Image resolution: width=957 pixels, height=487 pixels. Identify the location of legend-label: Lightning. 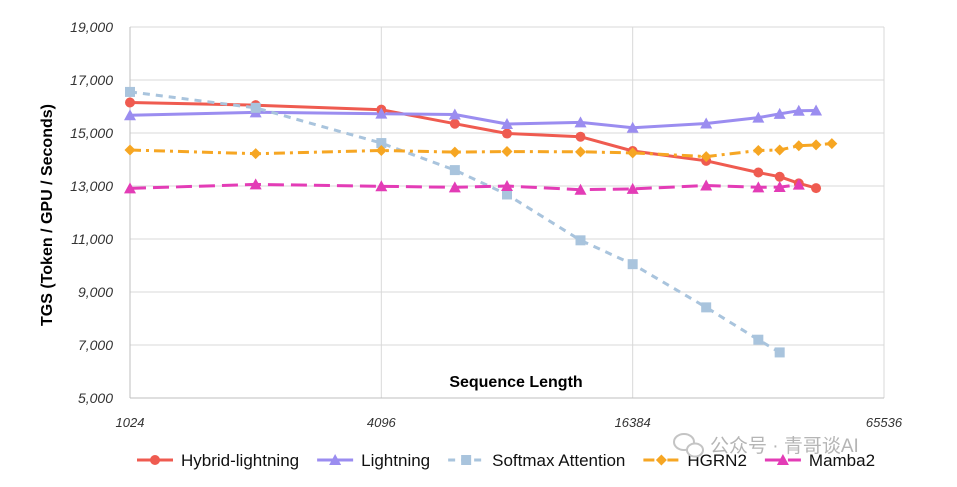
(395, 460).